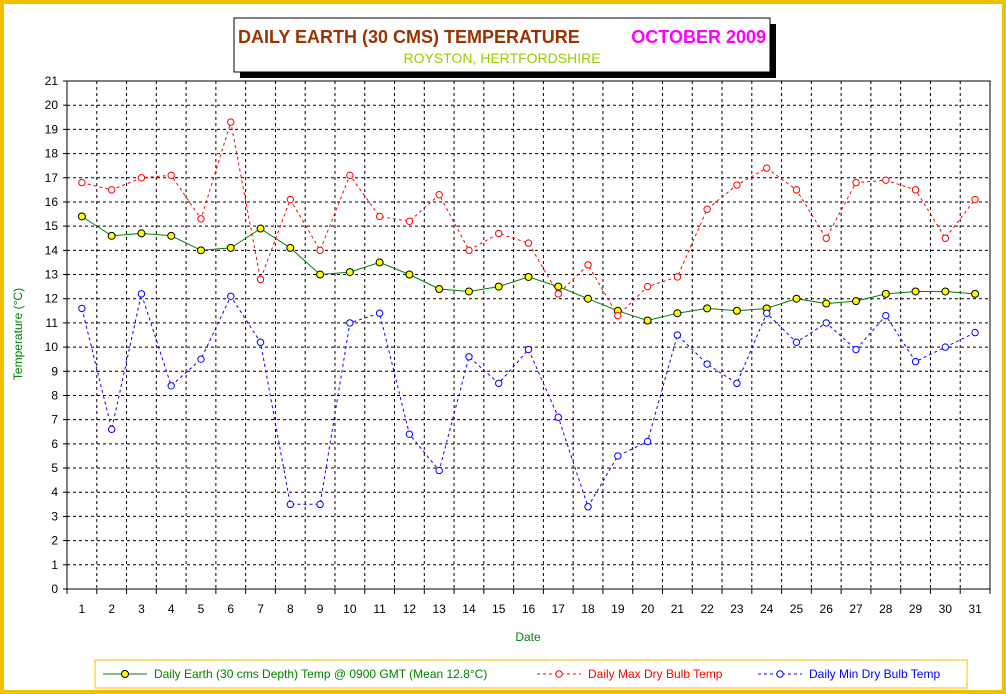 The image size is (1006, 694). What do you see at coordinates (946, 609) in the screenshot?
I see `x-tick-label: 30` at bounding box center [946, 609].